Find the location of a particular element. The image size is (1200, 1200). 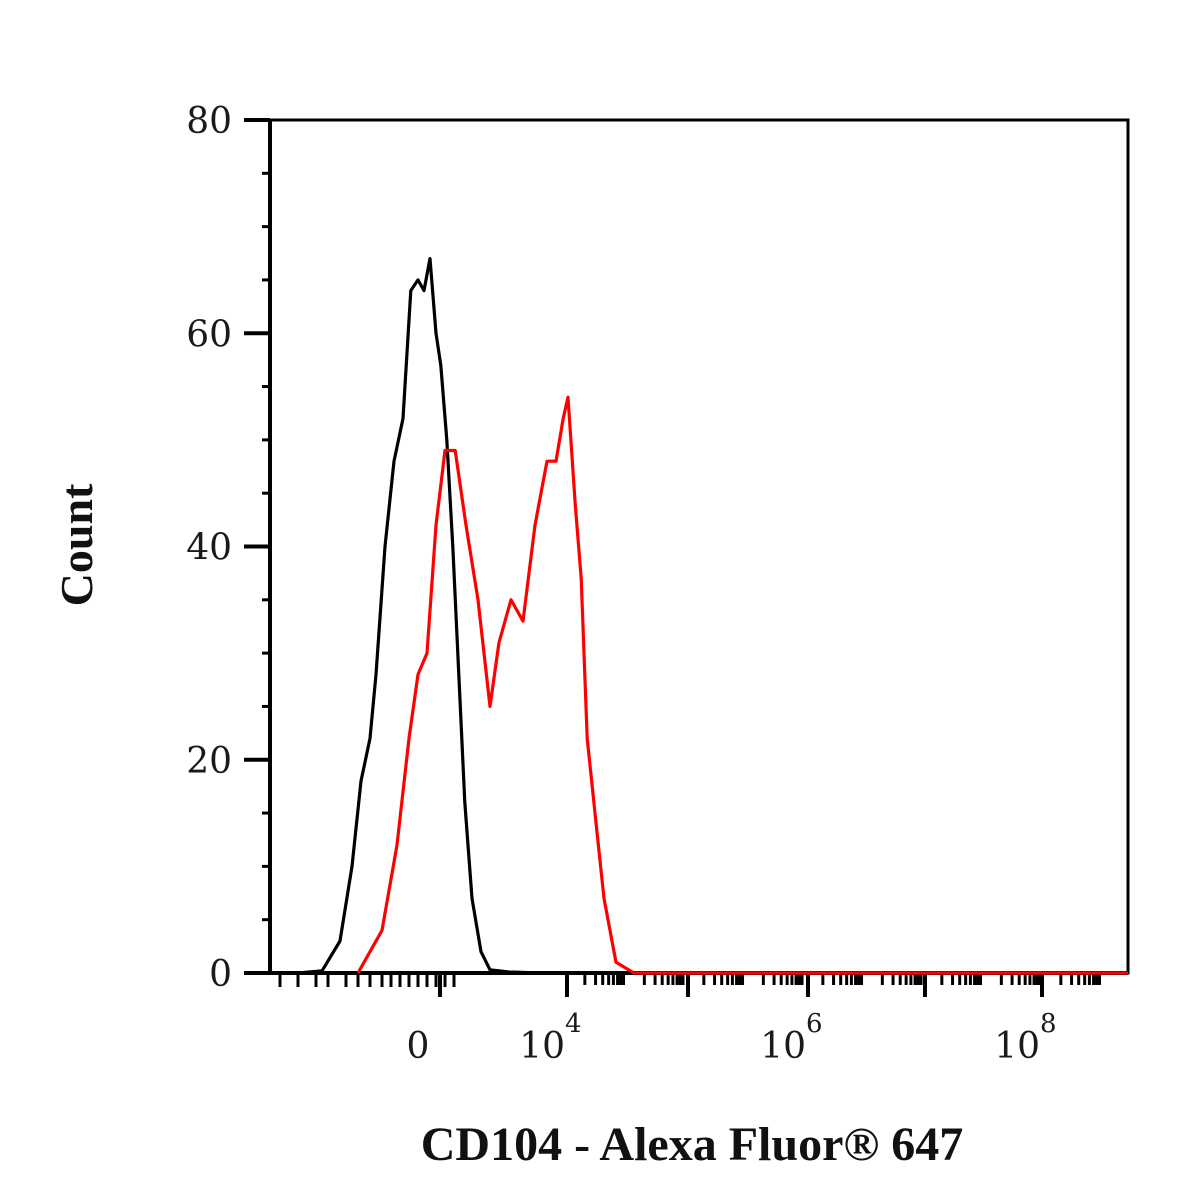

y-minor-ticks is located at coordinates (266, 546).